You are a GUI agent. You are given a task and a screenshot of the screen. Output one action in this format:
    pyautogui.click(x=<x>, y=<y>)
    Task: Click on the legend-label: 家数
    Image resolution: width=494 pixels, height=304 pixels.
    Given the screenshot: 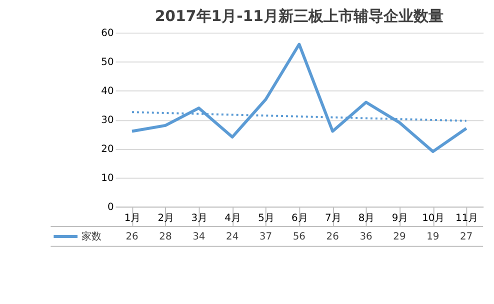 What is the action you would take?
    pyautogui.click(x=92, y=236)
    